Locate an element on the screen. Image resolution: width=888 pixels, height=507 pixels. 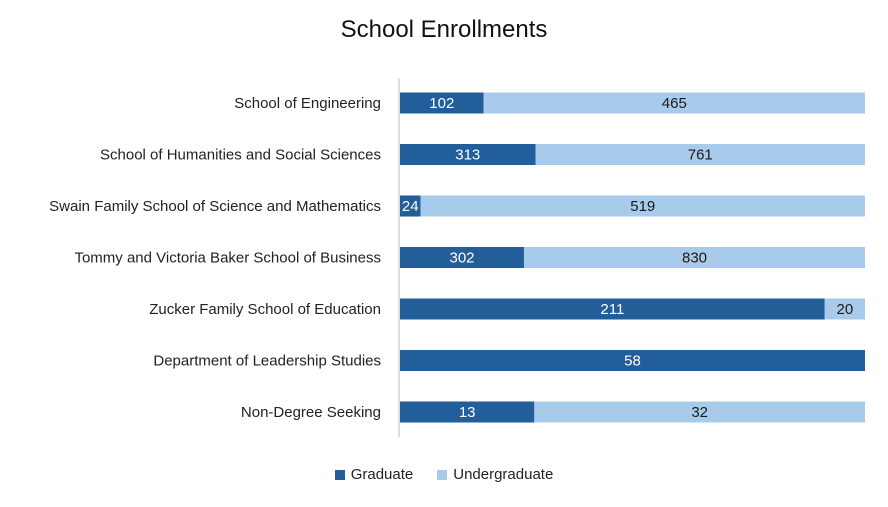
bar-graduate-school-of-humanities-and-social-sciences is located at coordinates (468, 154).